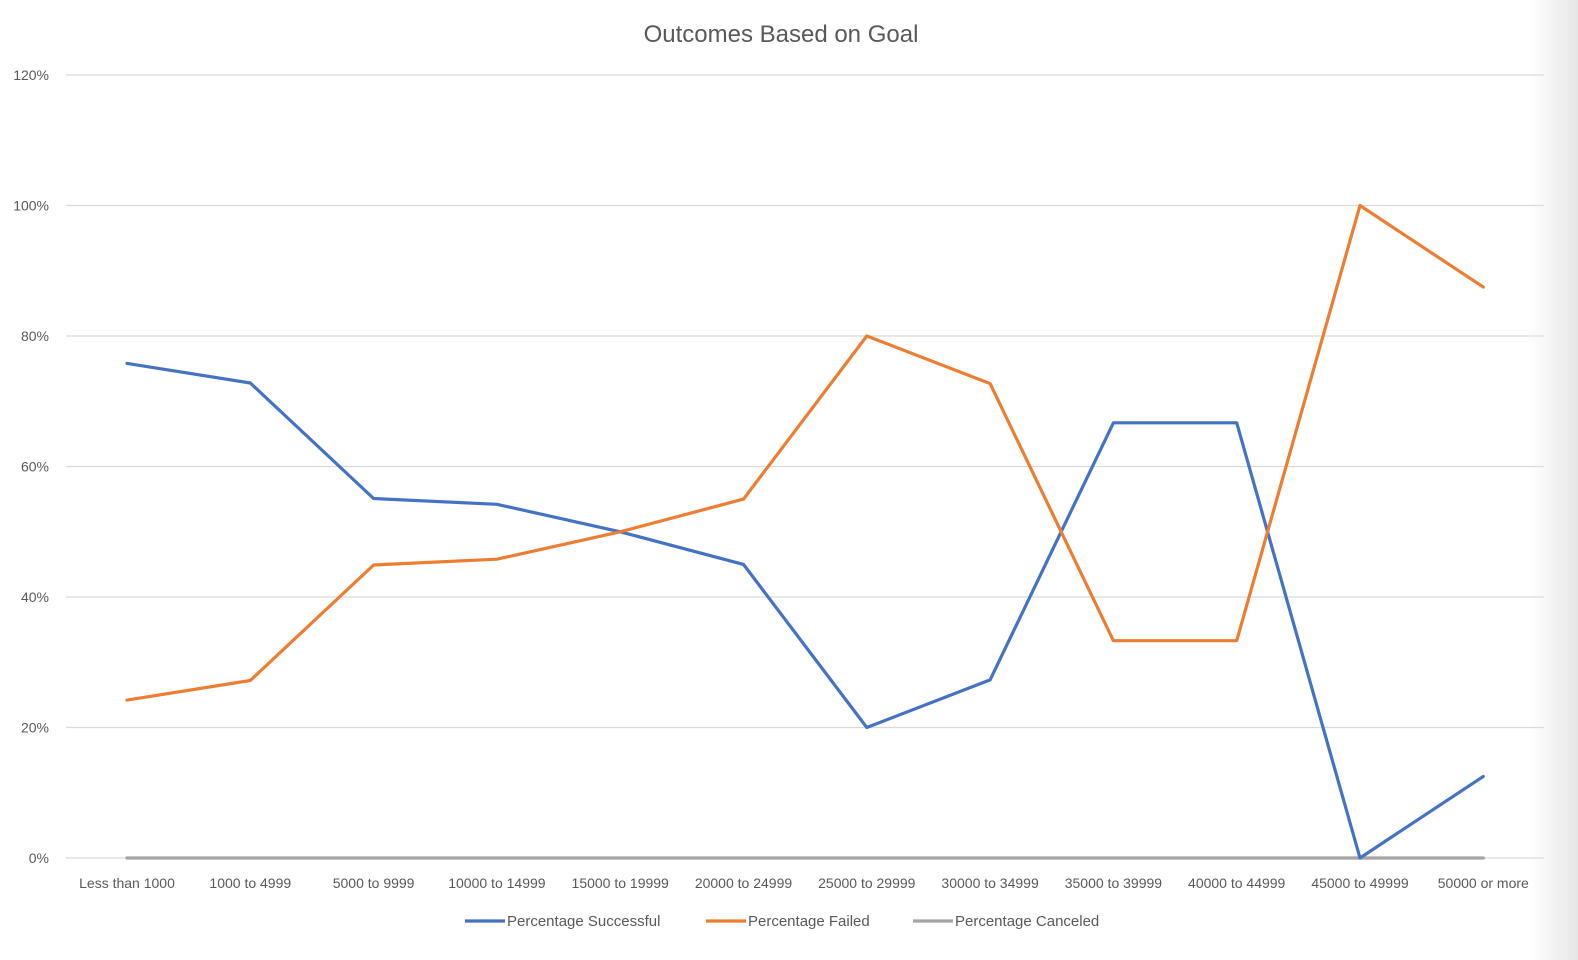  Describe the element at coordinates (127, 883) in the screenshot. I see `x-tick-label: Less than 1000` at that location.